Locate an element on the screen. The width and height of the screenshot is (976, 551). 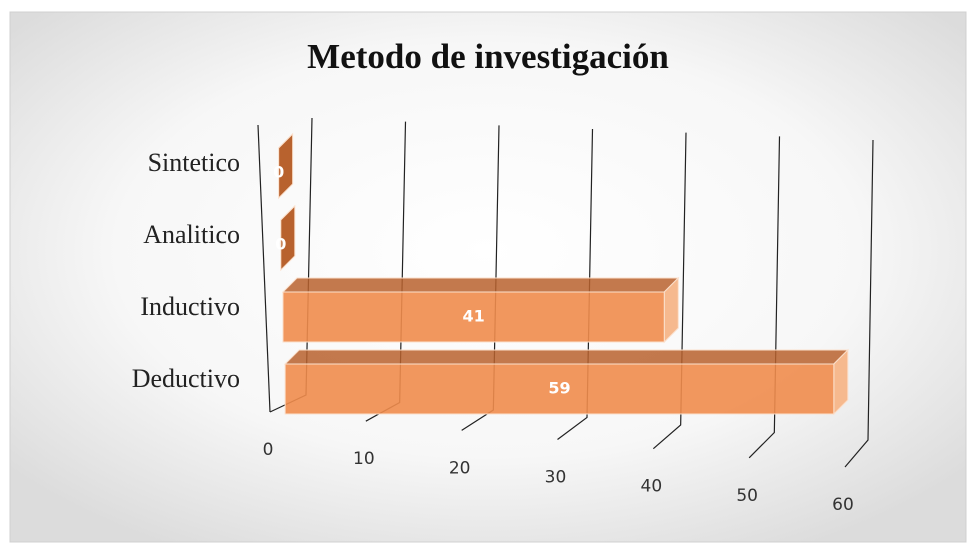
axis-wall is located at coordinates (264, 268).